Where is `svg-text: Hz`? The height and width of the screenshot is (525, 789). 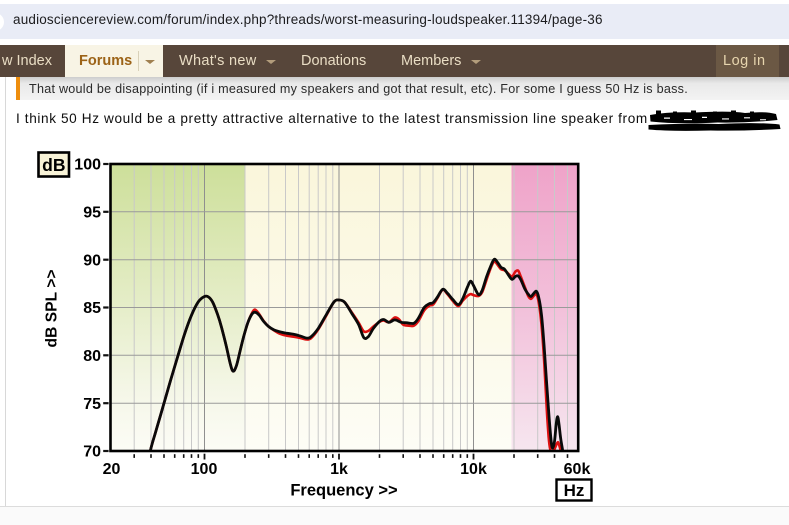
svg-text: Hz is located at coordinates (574, 490).